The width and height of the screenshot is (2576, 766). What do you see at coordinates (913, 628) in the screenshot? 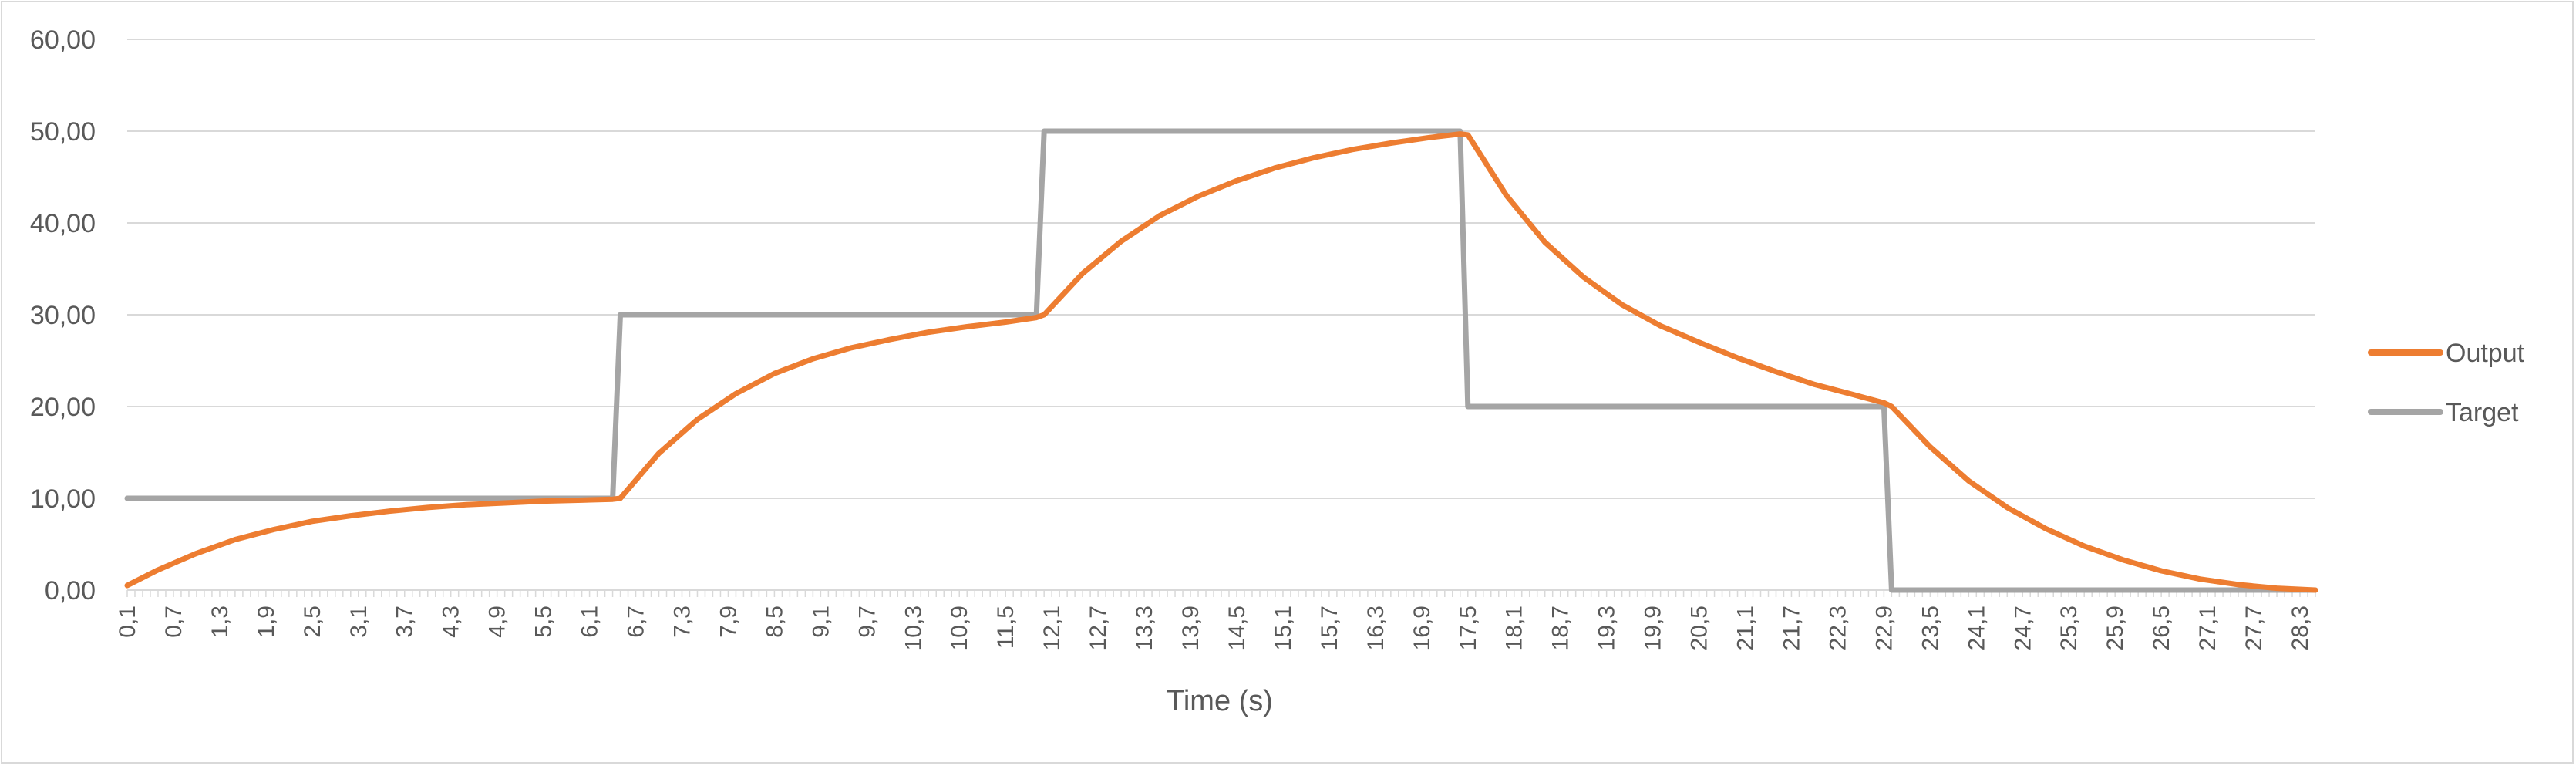
I see `x-tick-label: 10,3` at bounding box center [913, 628].